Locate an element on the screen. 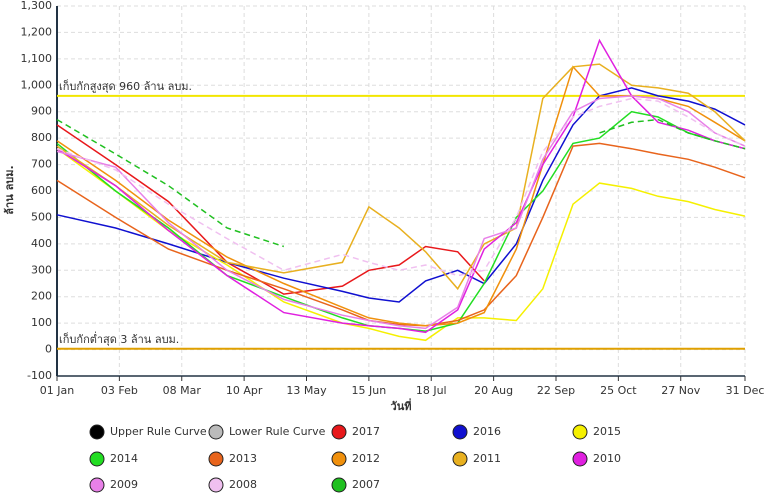 The image size is (766, 497). y-tick-label: 900 is located at coordinates (41, 111).